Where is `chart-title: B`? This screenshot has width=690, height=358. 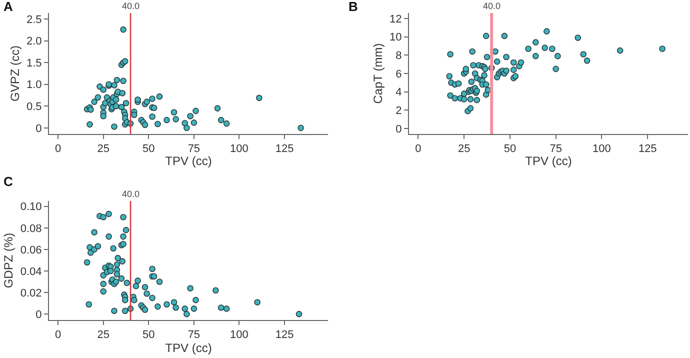
chart-title: B is located at coordinates (353, 7).